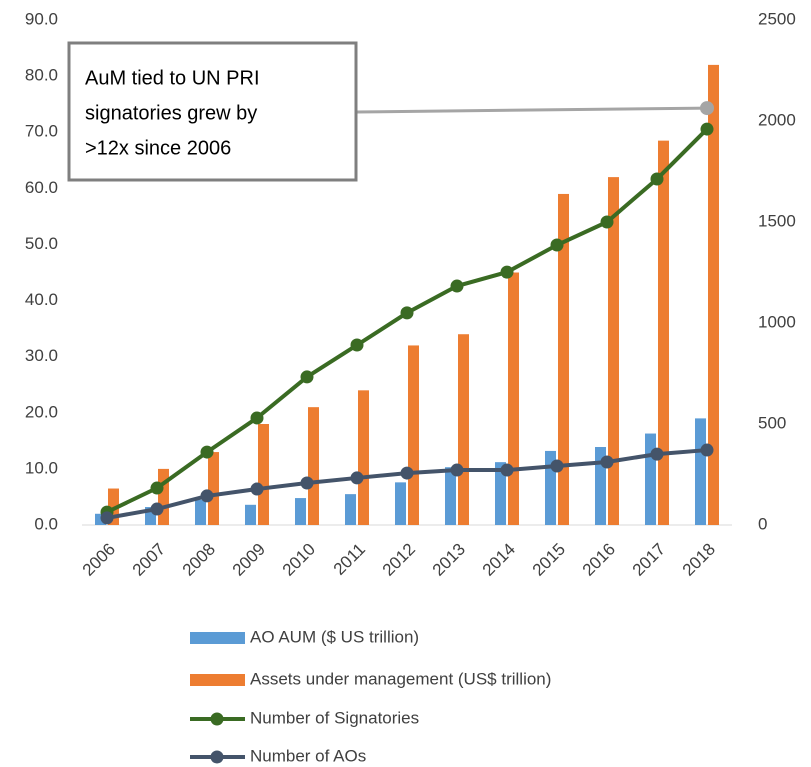 This screenshot has width=811, height=767. I want to click on y-tick-label: 60.0, so click(41, 187).